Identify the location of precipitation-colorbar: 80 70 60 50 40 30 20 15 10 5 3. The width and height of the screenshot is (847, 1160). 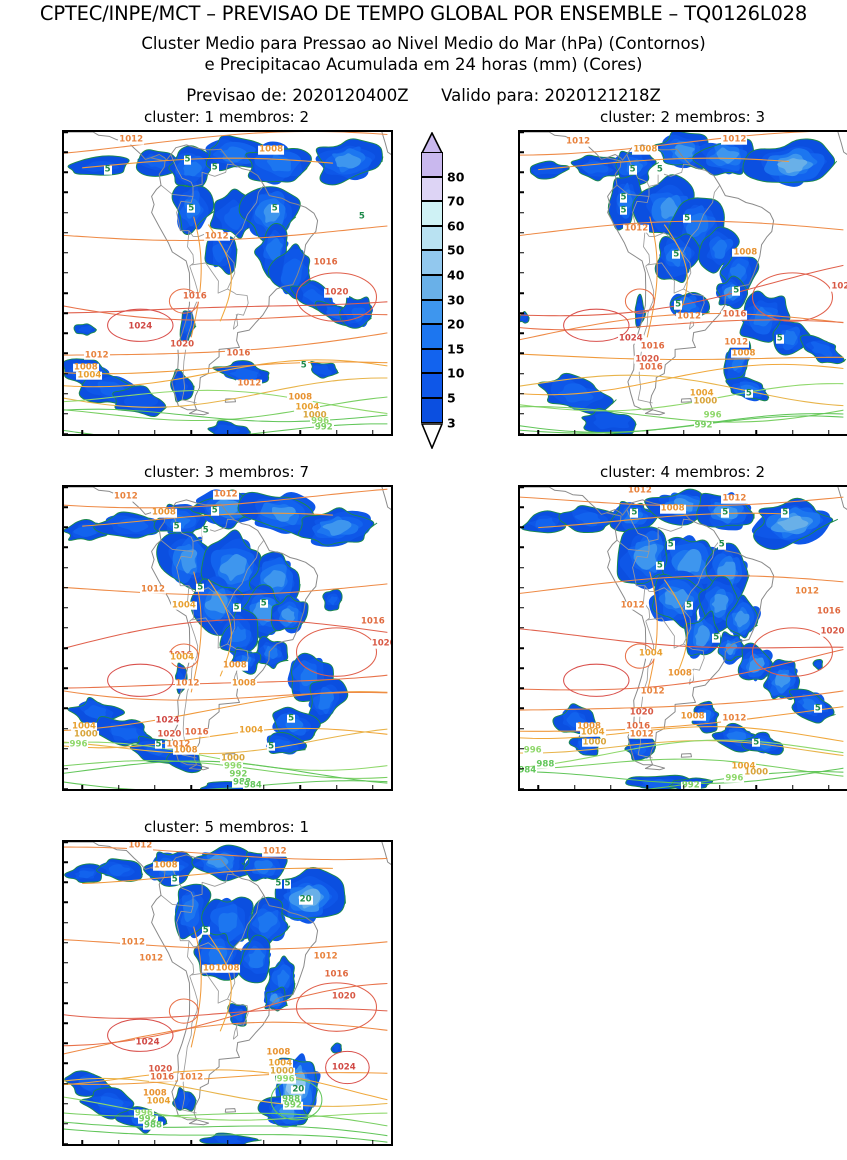
(450, 307).